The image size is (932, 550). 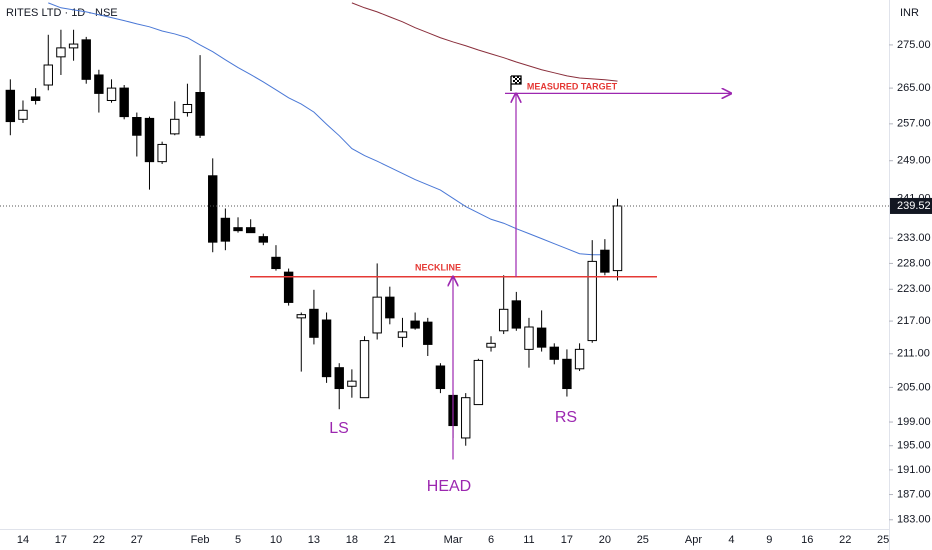 What do you see at coordinates (914, 520) in the screenshot?
I see `y-tick-label: 183.00` at bounding box center [914, 520].